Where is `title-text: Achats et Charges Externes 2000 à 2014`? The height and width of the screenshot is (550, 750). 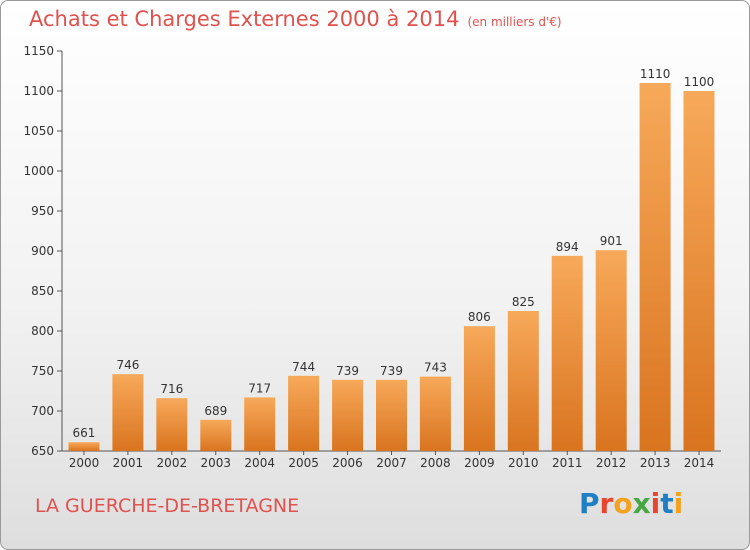
title-text: Achats et Charges Externes 2000 à 2014 is located at coordinates (244, 19).